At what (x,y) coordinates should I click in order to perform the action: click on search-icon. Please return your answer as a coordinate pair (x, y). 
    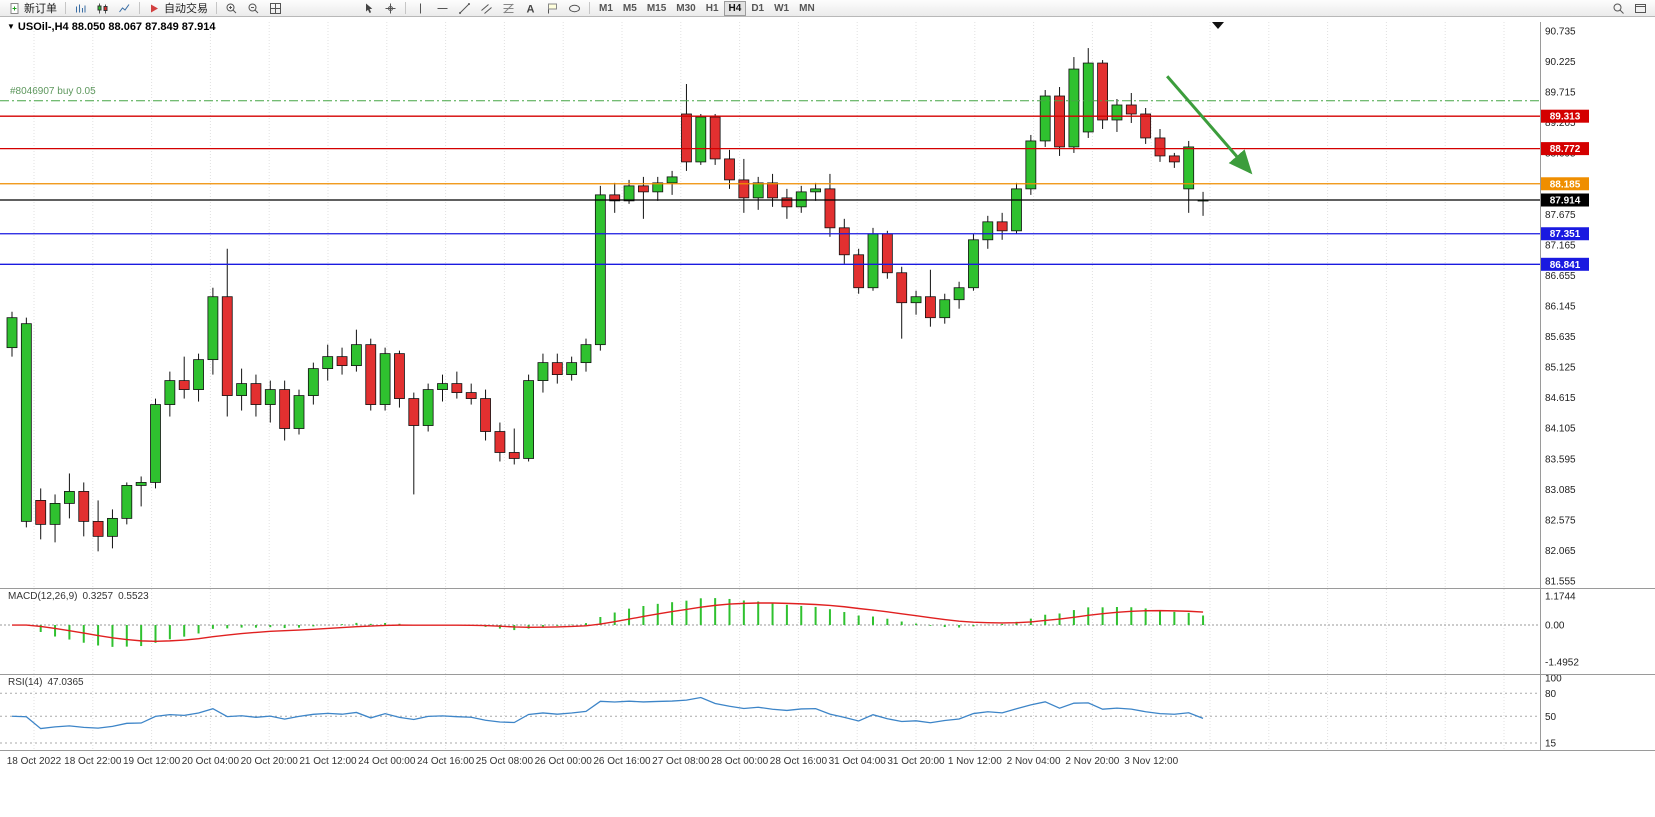
    Looking at the image, I should click on (1618, 8).